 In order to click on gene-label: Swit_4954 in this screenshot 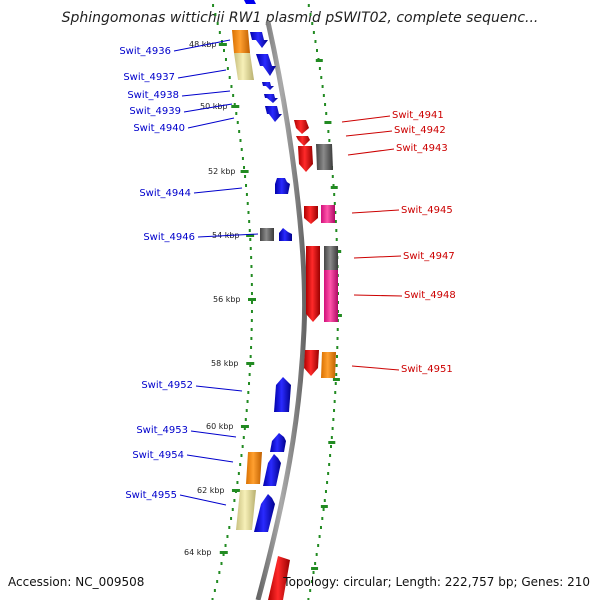, I will do `click(158, 455)`.